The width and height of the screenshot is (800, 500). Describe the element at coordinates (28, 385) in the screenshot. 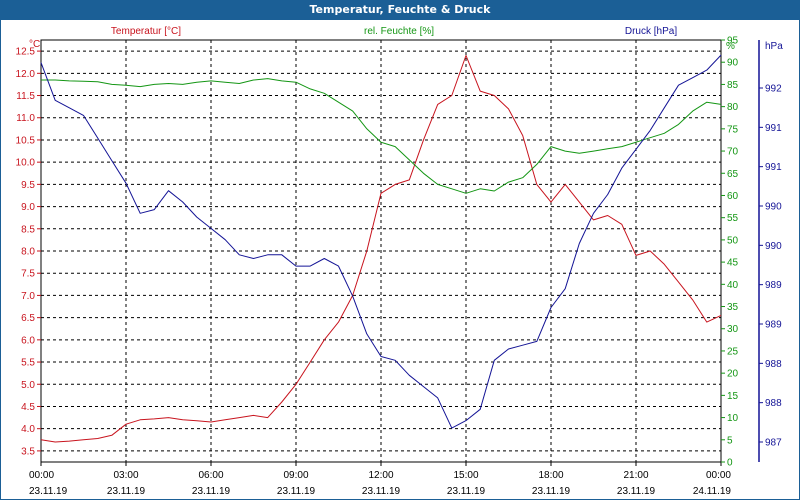

I see `temp-tick-label: 5.0` at that location.